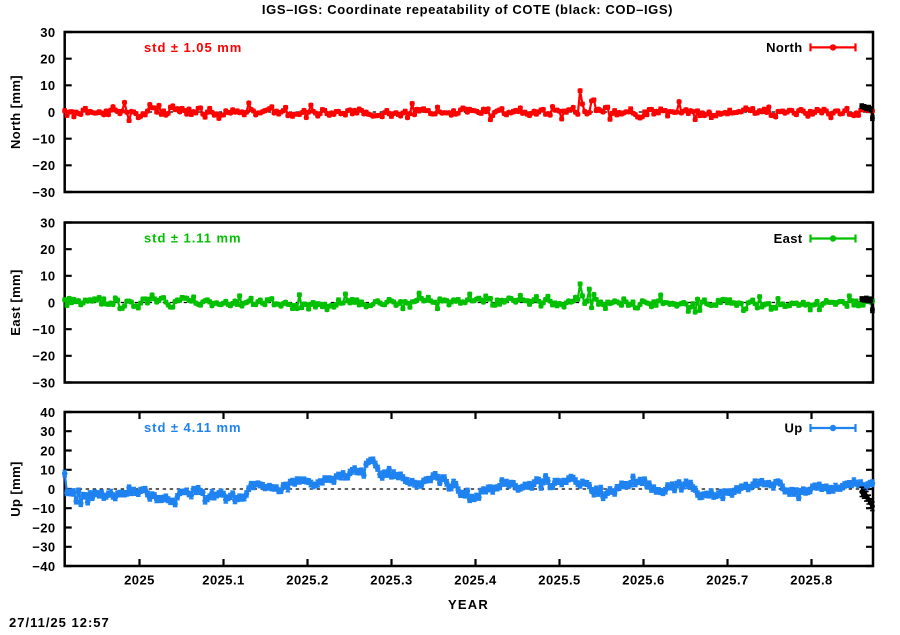 This screenshot has height=635, width=900. I want to click on svg-text: 27/11/25 12:57, so click(59, 622).